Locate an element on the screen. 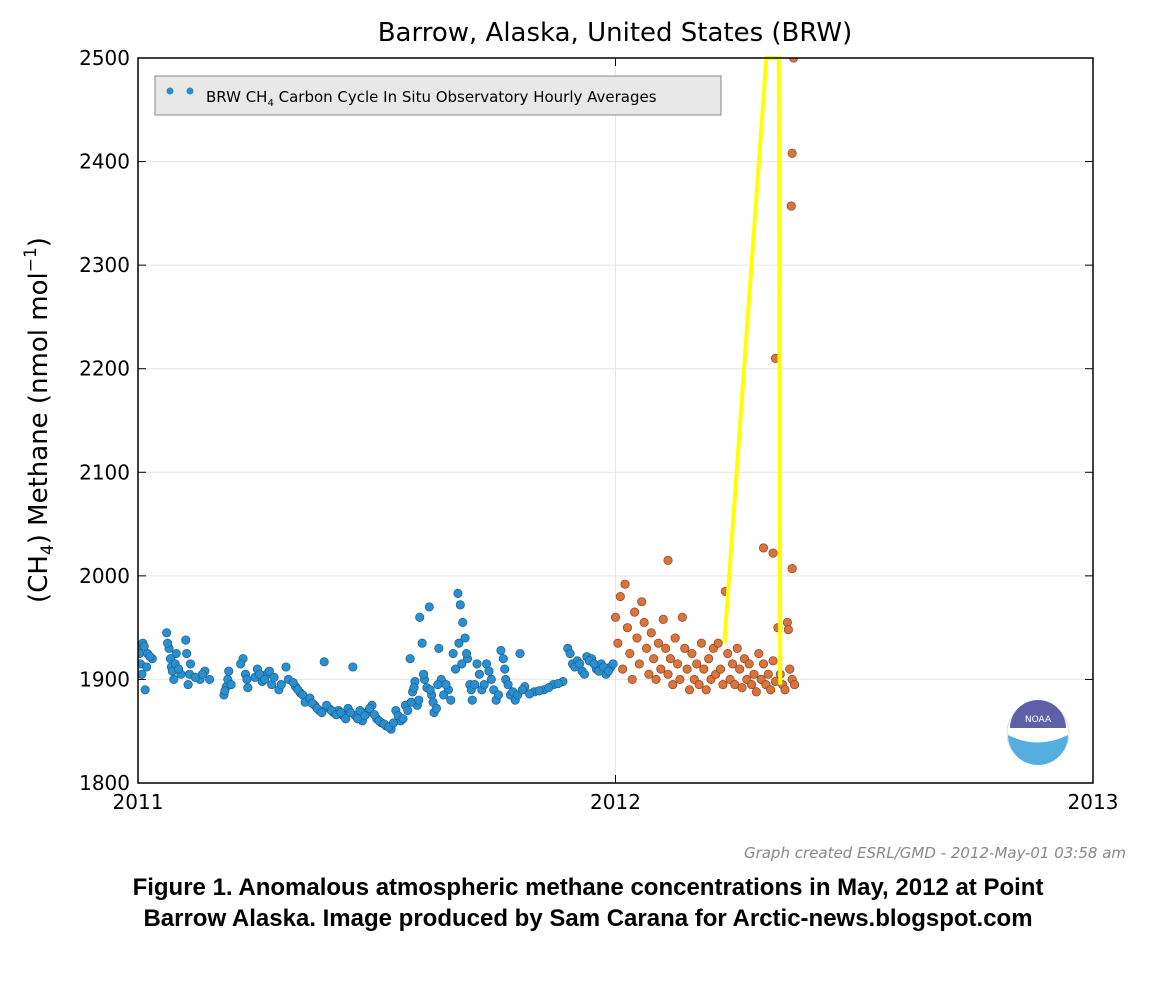  noaa-logo: NOAA is located at coordinates (1038, 732).